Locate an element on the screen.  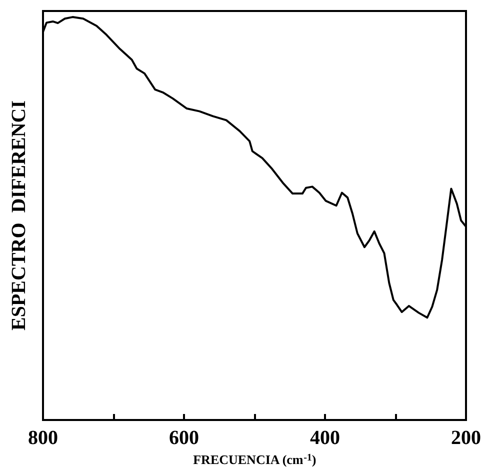
y-axis-title: ESPECTRO DIFERENCI is located at coordinates (19, 215).